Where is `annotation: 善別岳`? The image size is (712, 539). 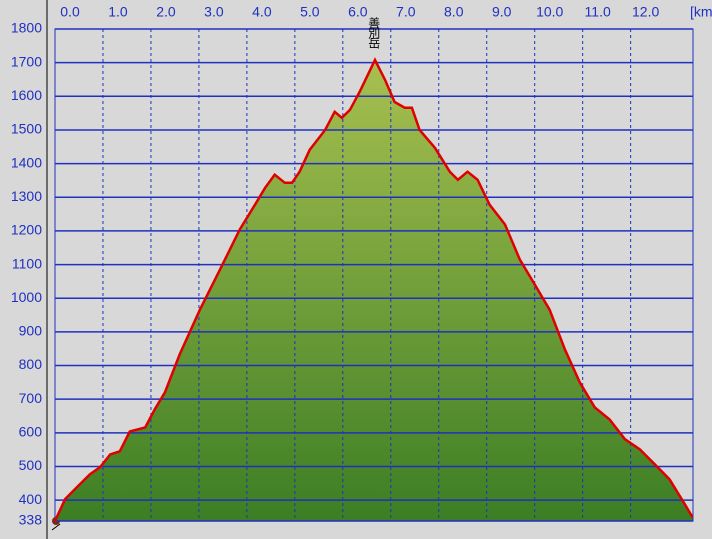 annotation: 善別岳 is located at coordinates (374, 32).